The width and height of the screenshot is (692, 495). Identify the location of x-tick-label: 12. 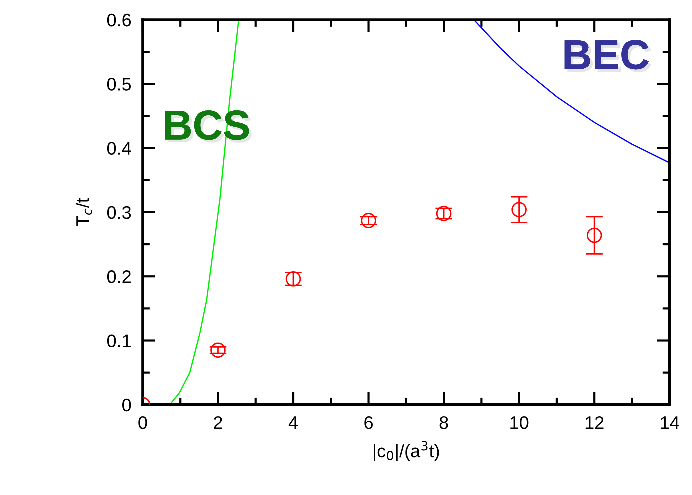
(595, 423).